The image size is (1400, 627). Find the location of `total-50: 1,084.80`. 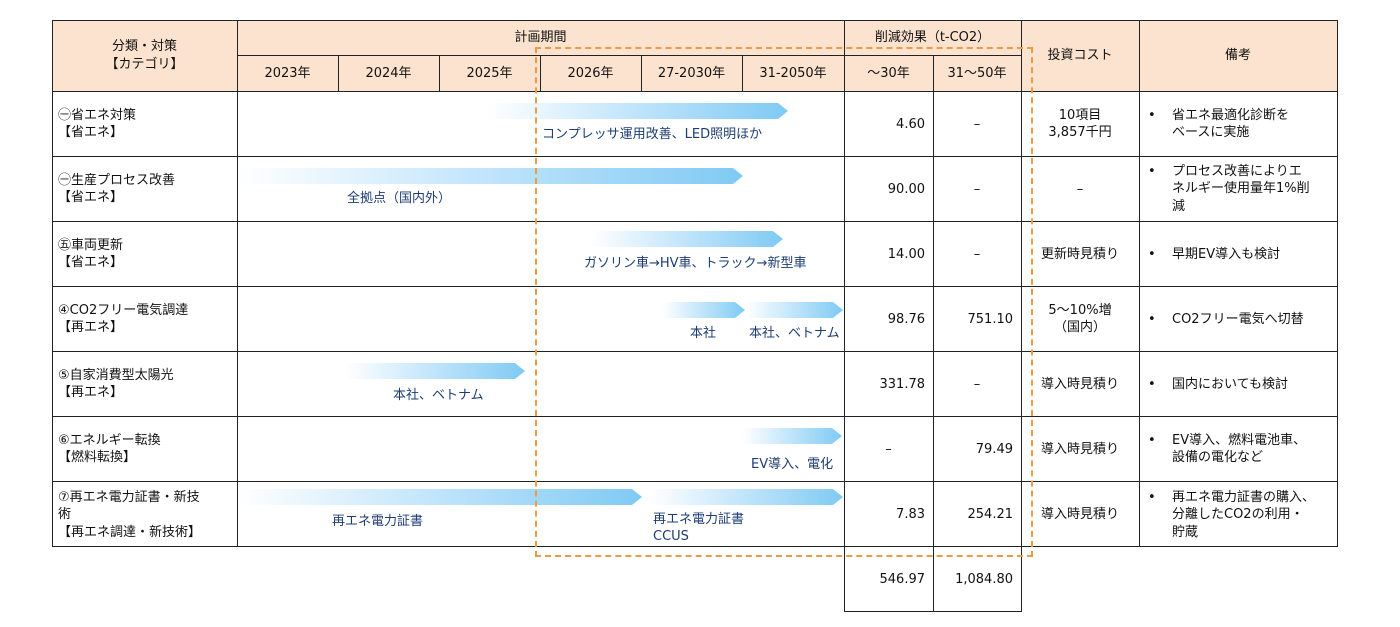

total-50: 1,084.80 is located at coordinates (984, 579).